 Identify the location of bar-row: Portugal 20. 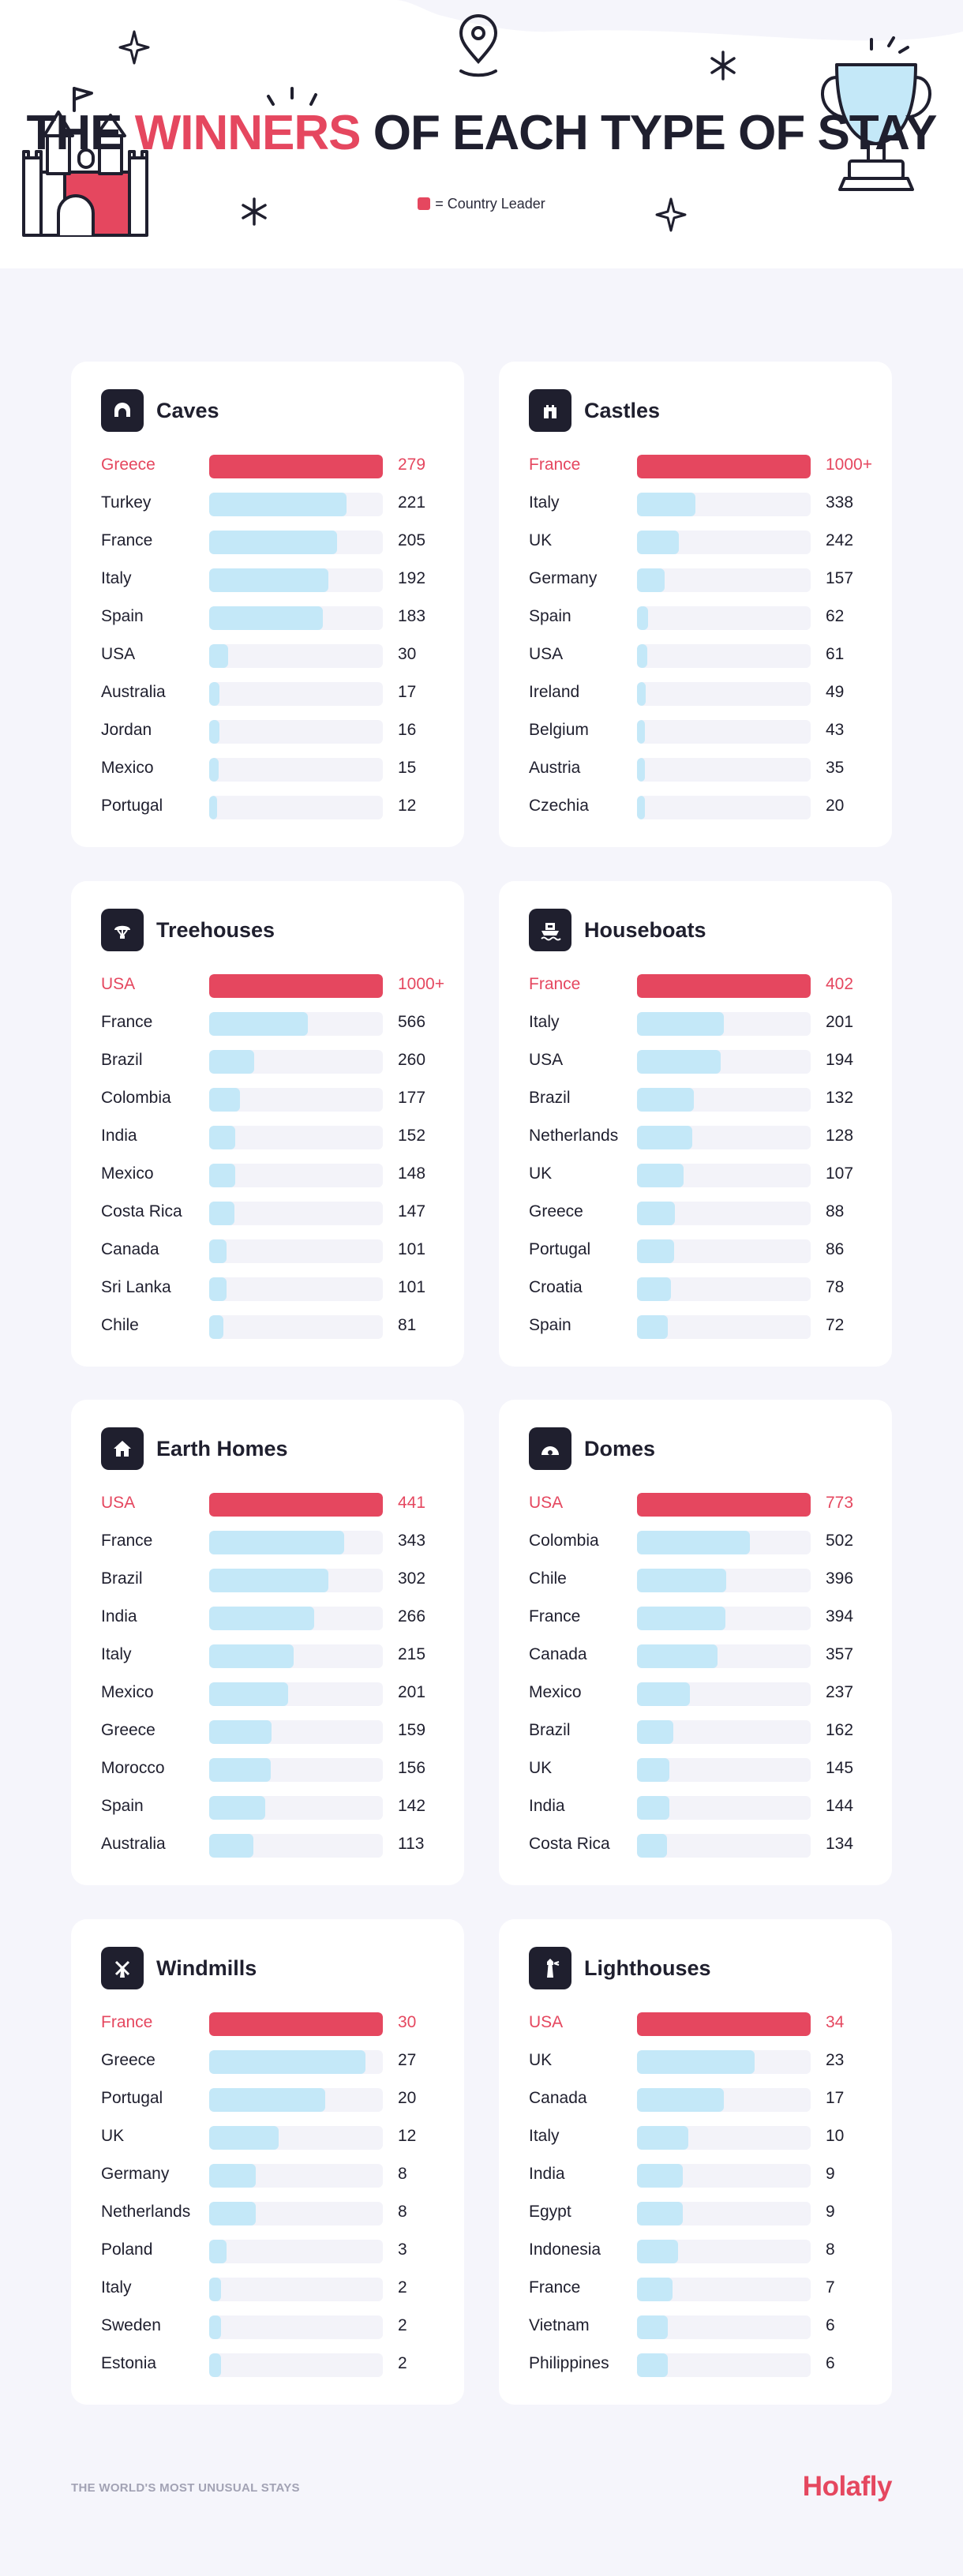
(274, 2099).